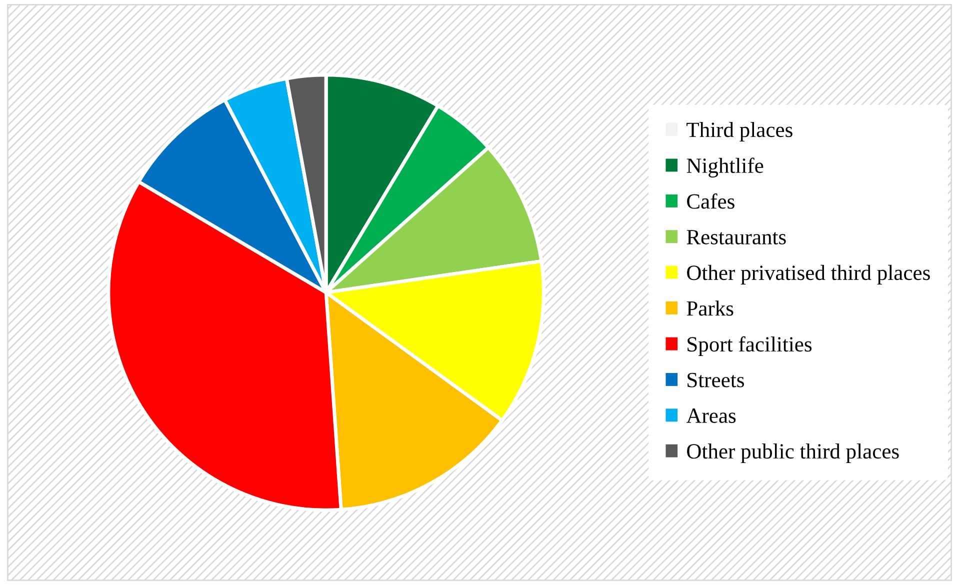  I want to click on legend-label: Parks, so click(710, 308).